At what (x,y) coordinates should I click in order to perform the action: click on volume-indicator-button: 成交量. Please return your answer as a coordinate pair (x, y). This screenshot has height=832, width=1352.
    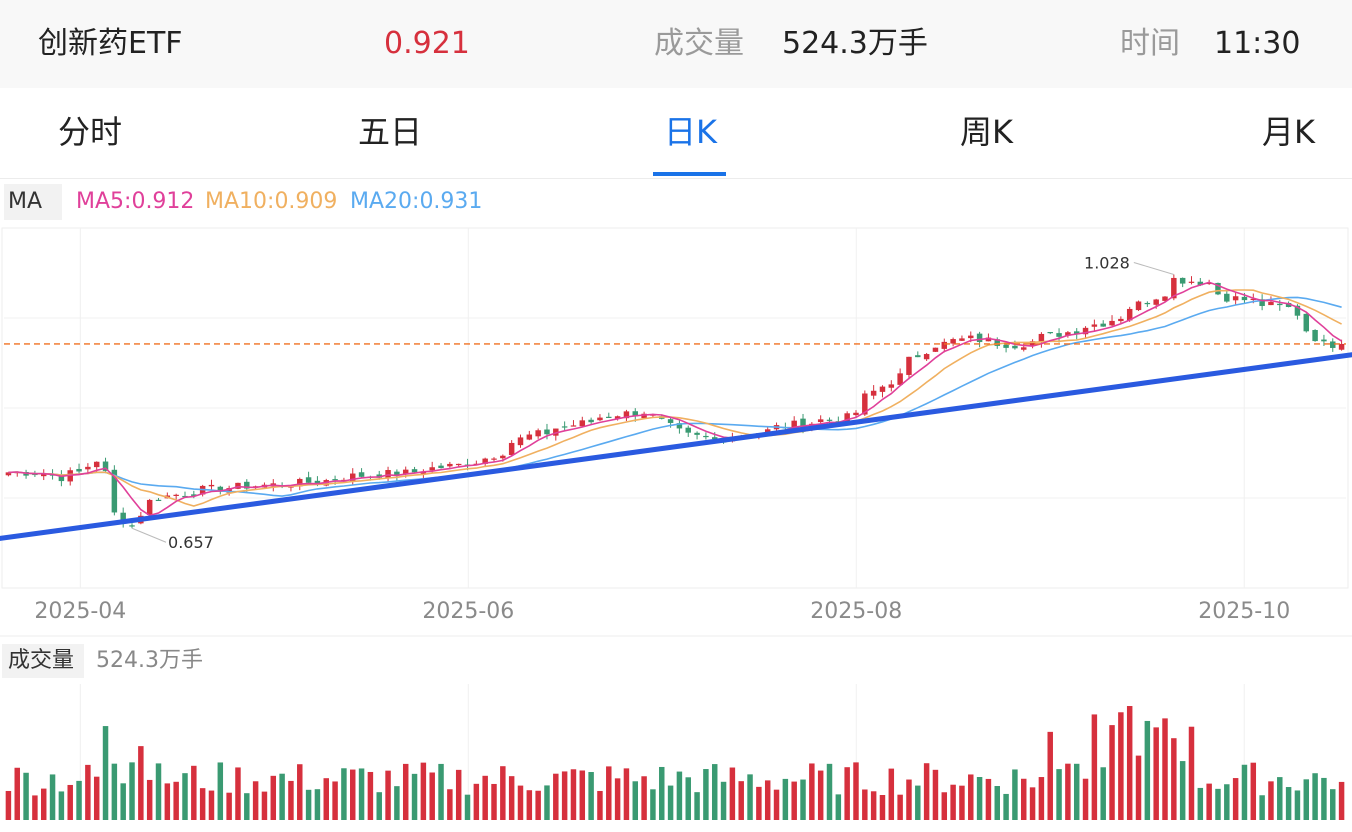
    Looking at the image, I should click on (43, 661).